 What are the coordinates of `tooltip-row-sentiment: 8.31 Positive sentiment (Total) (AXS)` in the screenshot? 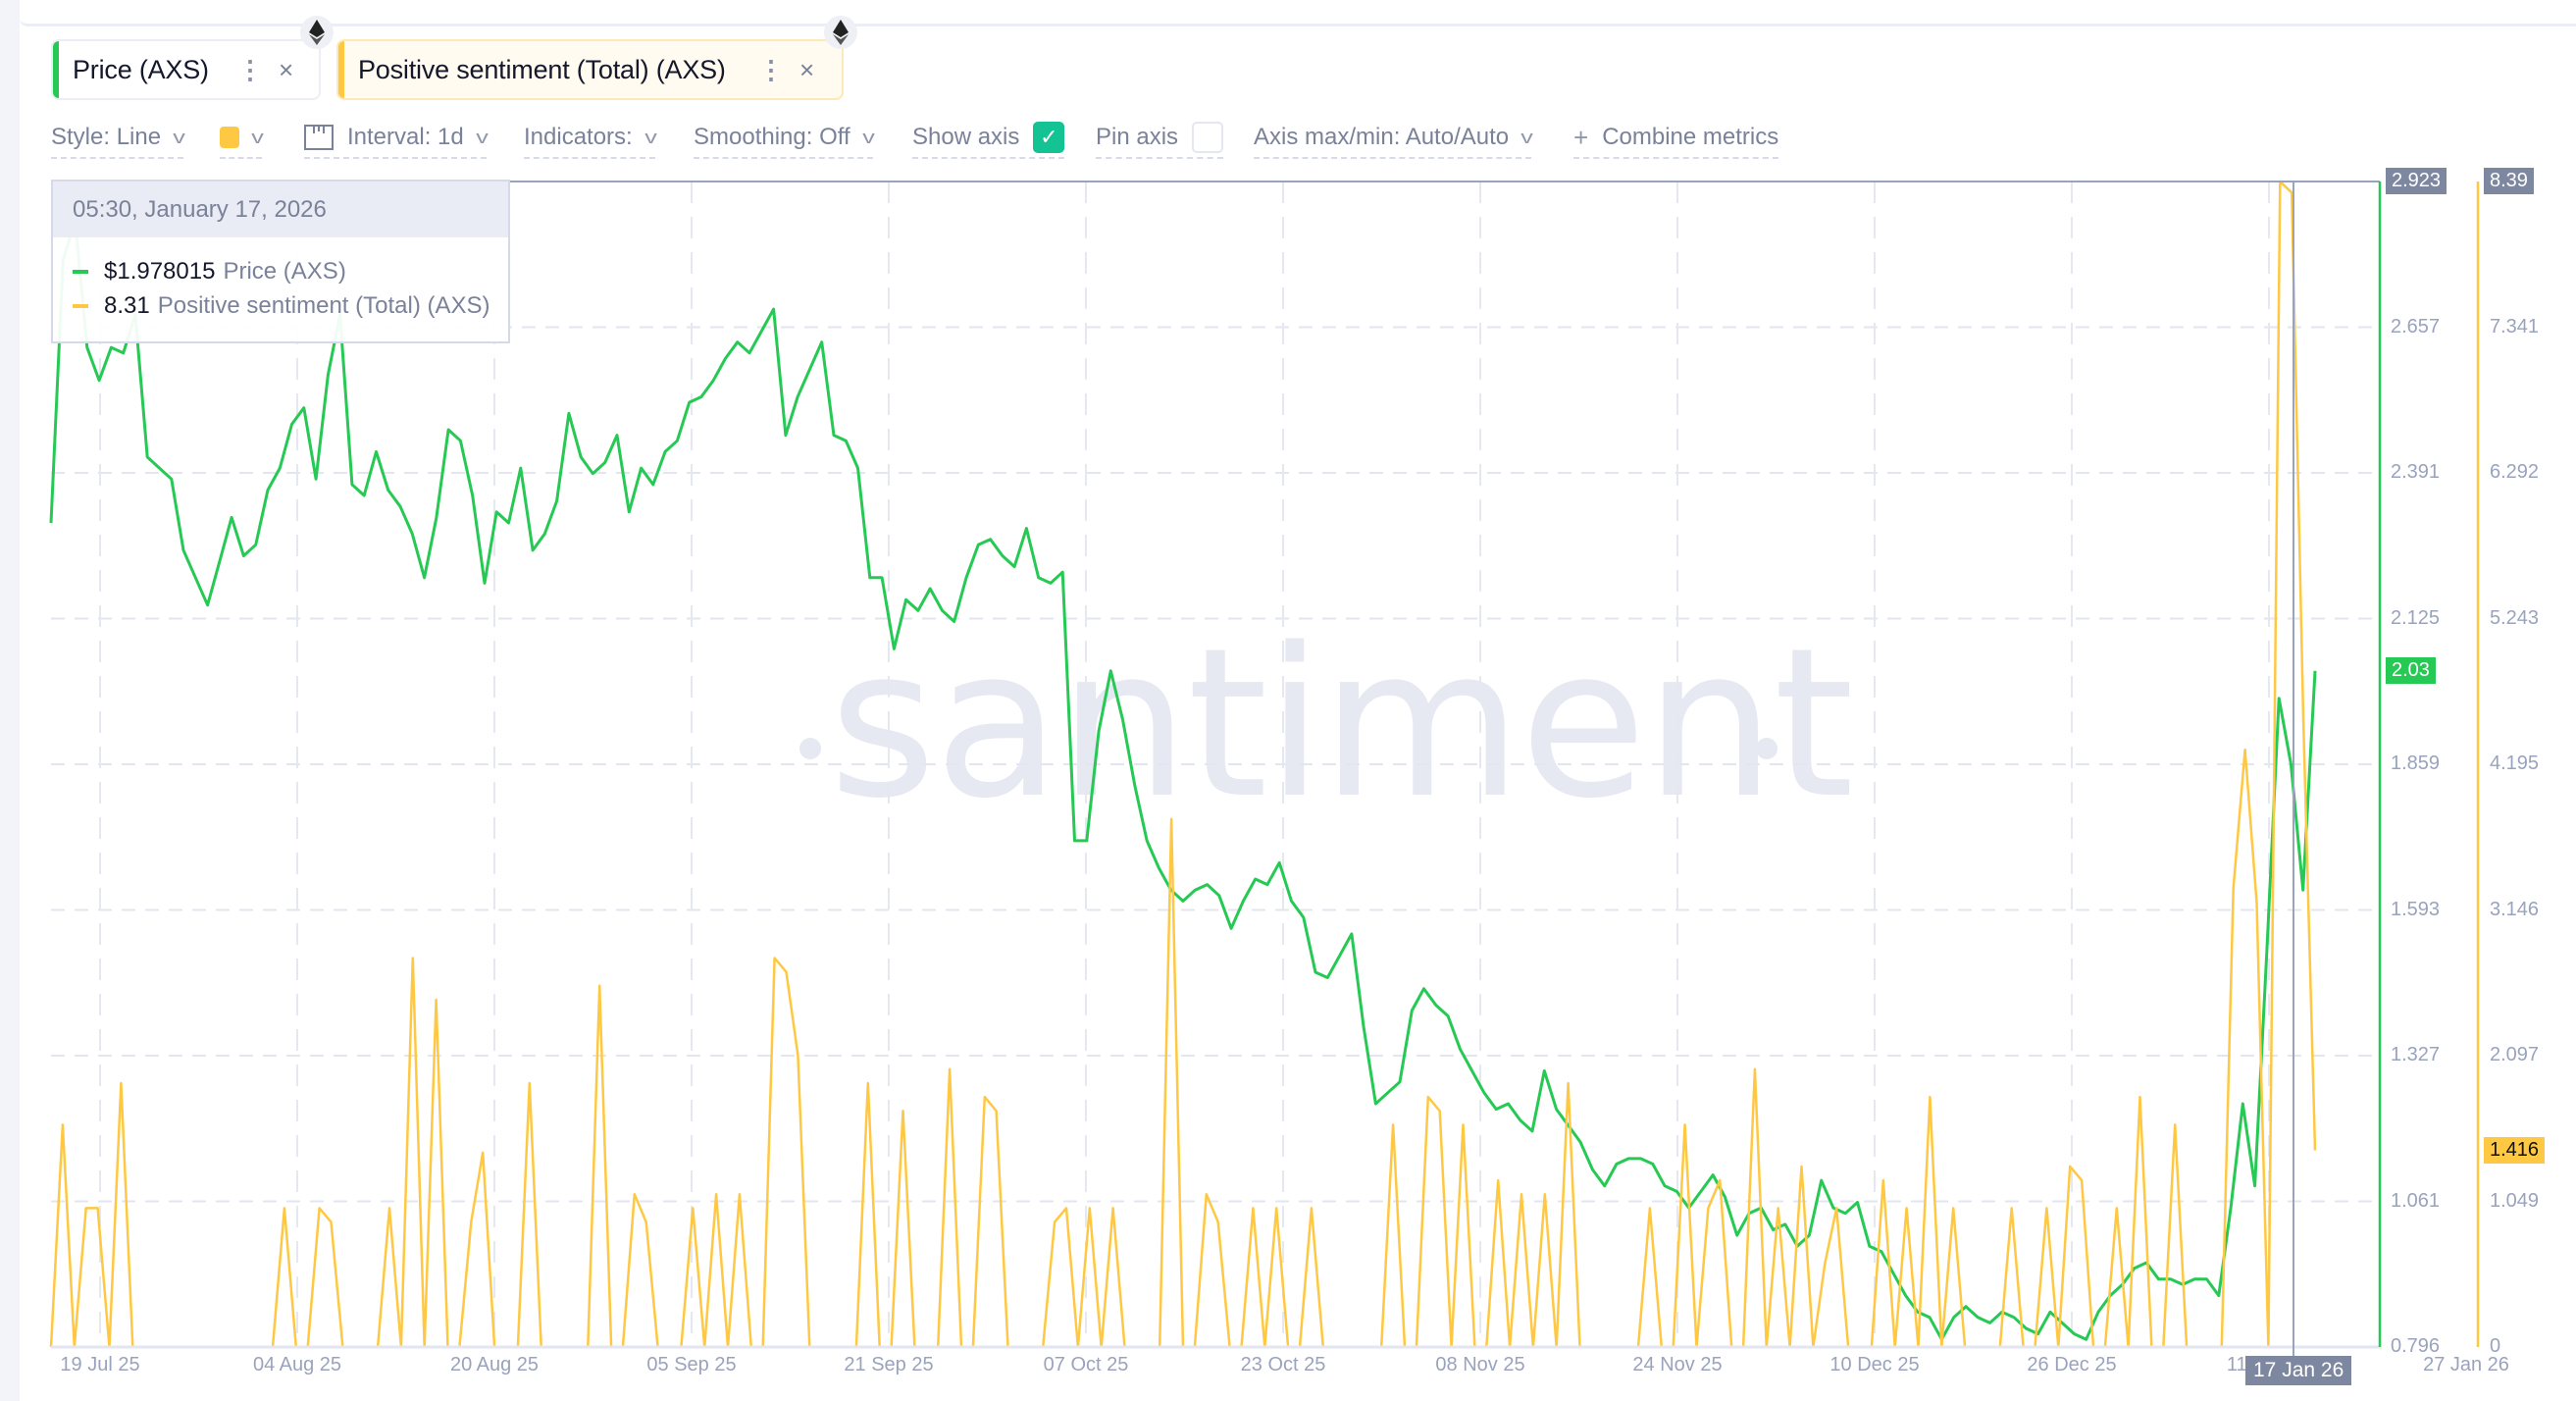 It's located at (281, 306).